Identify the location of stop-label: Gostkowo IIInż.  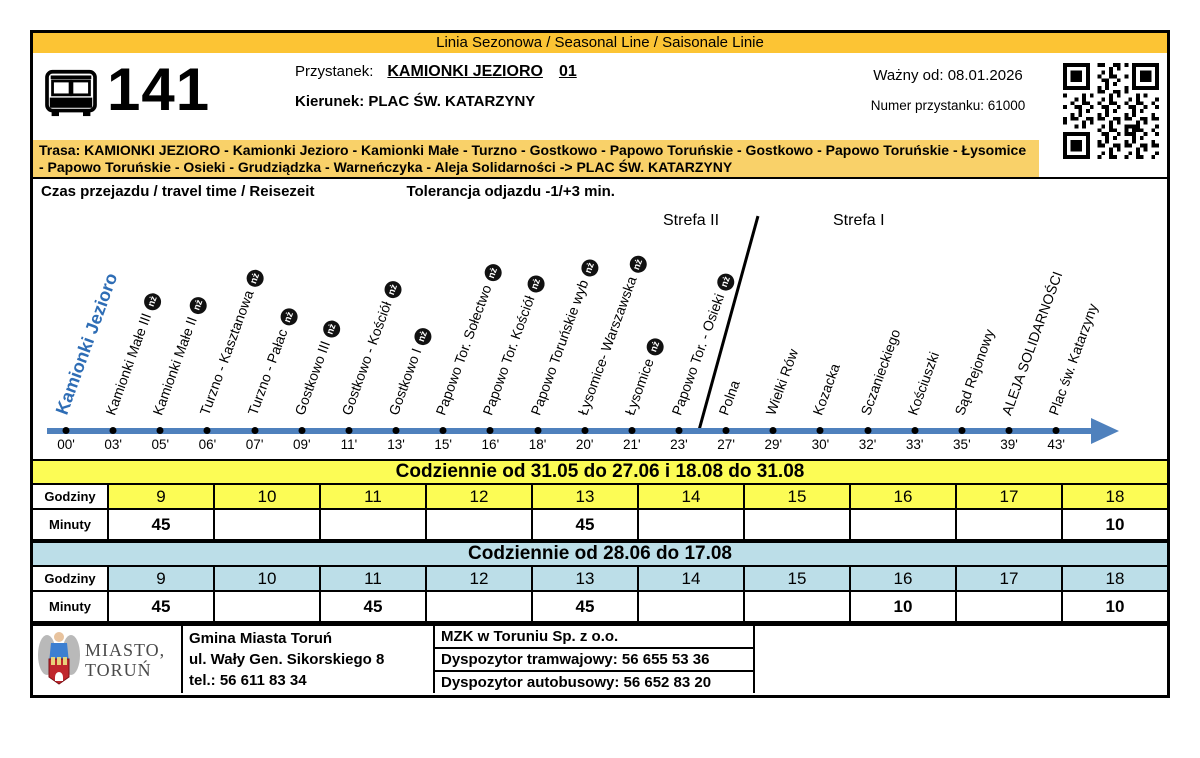
(315, 372).